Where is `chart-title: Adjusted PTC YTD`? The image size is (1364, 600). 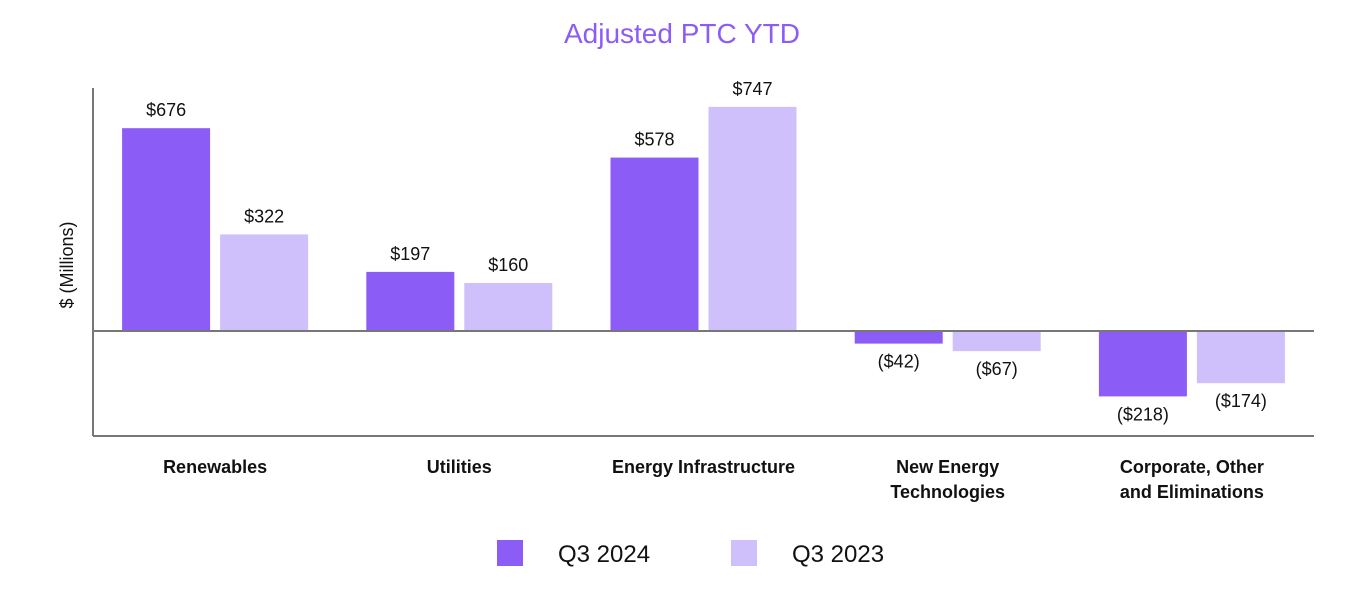 chart-title: Adjusted PTC YTD is located at coordinates (682, 33).